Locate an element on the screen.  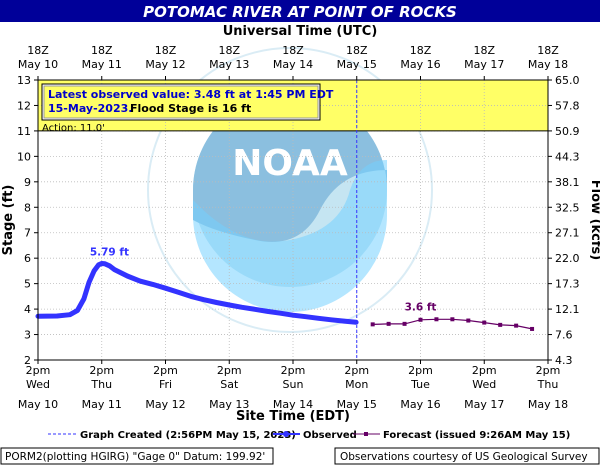
top-tick-date: May 11 is located at coordinates (102, 64).